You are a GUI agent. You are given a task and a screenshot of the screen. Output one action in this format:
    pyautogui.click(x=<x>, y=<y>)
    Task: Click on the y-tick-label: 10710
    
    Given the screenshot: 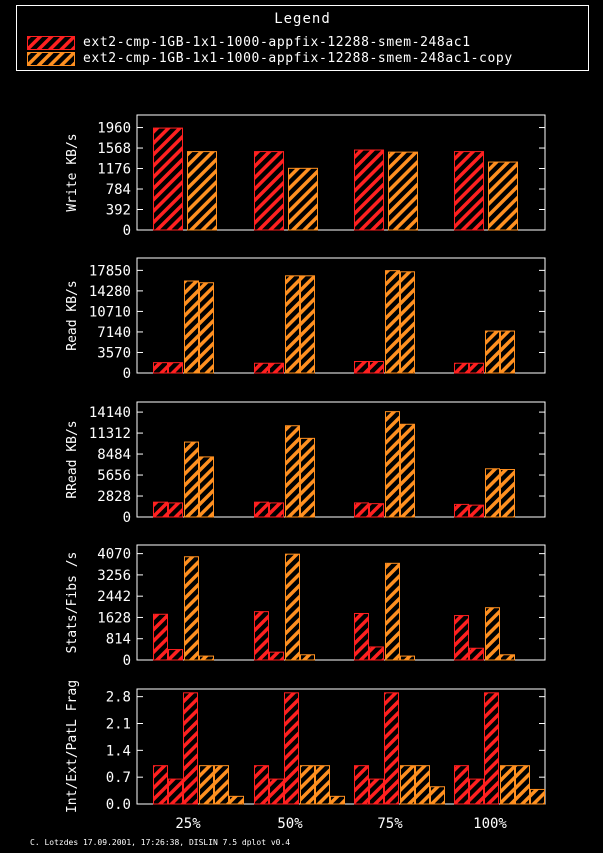 What is the action you would take?
    pyautogui.click(x=110, y=312)
    